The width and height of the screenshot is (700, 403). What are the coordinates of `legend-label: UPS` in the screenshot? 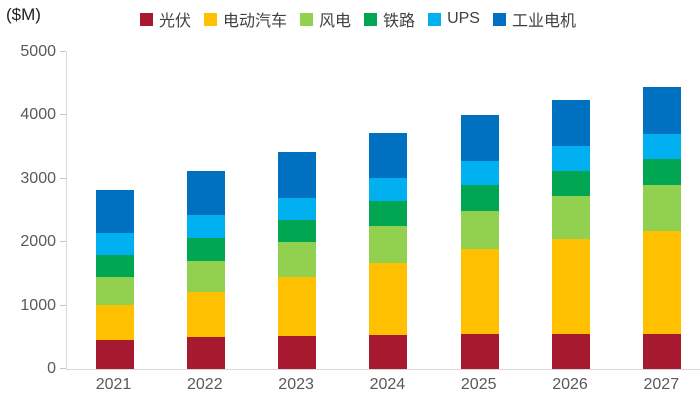 It's located at (463, 18).